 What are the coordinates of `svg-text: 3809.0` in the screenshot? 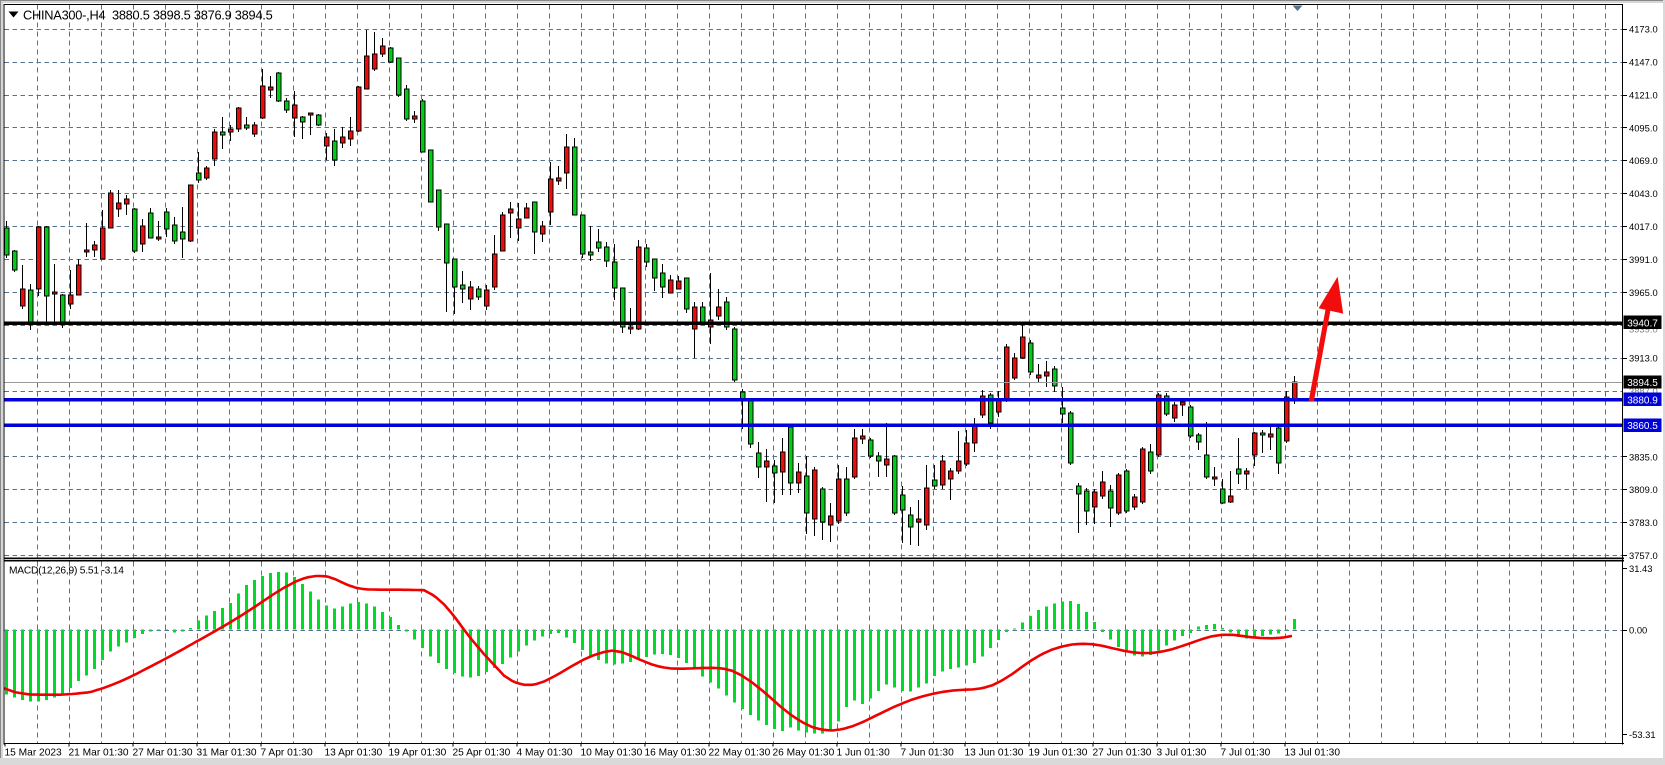 It's located at (1643, 489).